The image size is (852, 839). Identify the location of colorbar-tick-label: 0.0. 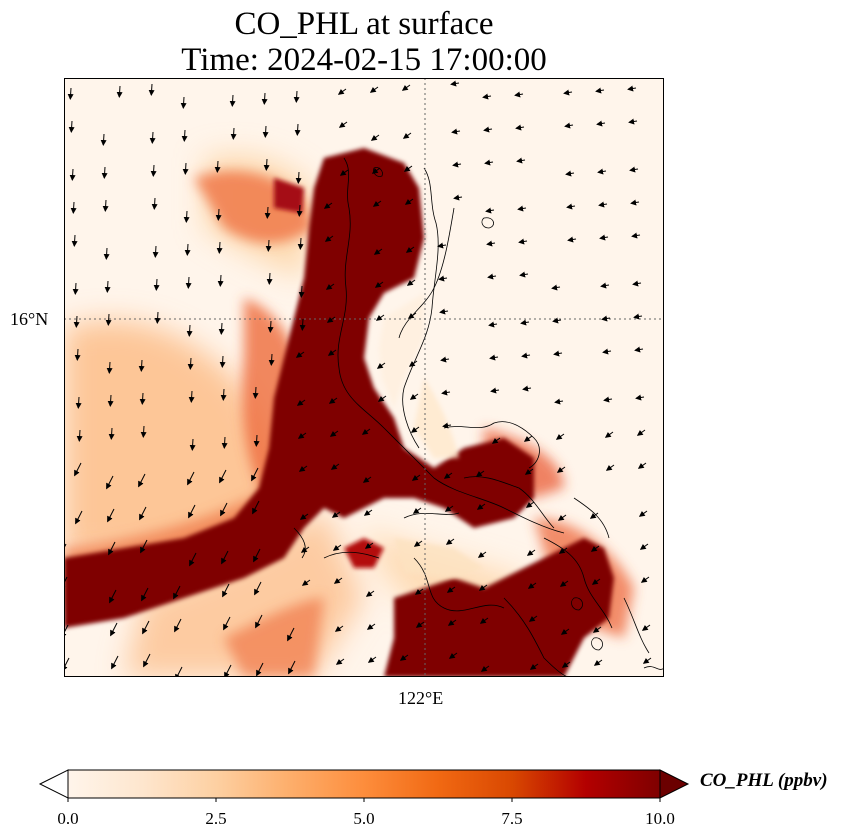
(68, 818).